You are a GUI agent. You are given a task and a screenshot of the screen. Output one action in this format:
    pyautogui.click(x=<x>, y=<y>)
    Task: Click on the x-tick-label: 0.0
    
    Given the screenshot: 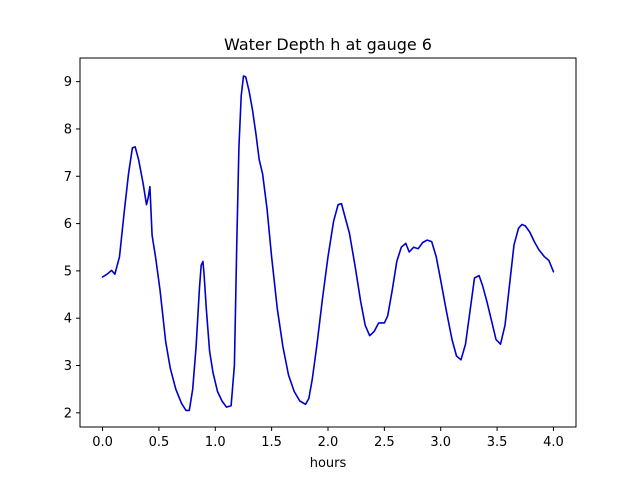 What is the action you would take?
    pyautogui.click(x=102, y=442)
    